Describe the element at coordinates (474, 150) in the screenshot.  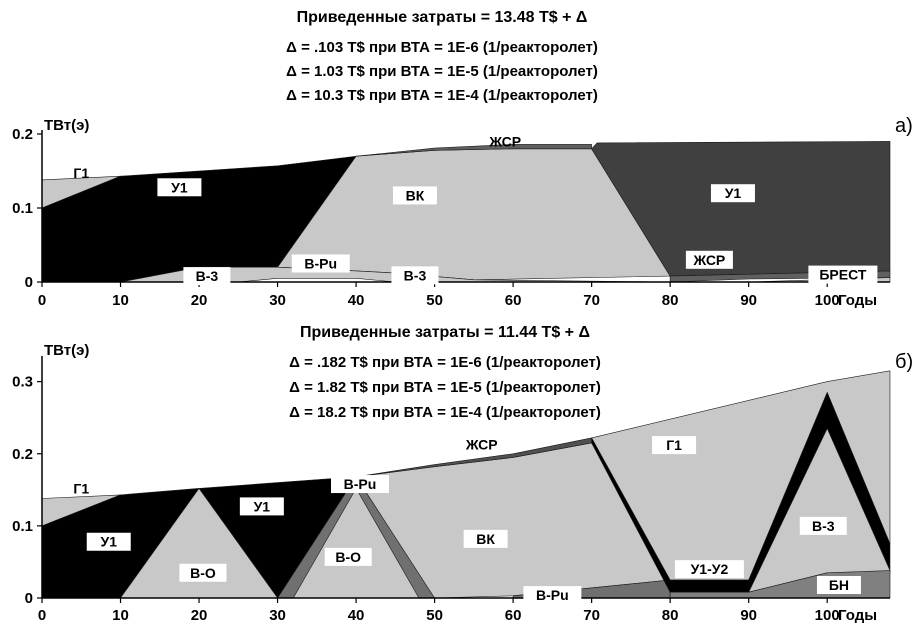
I see `area-region-ЖСР` at that location.